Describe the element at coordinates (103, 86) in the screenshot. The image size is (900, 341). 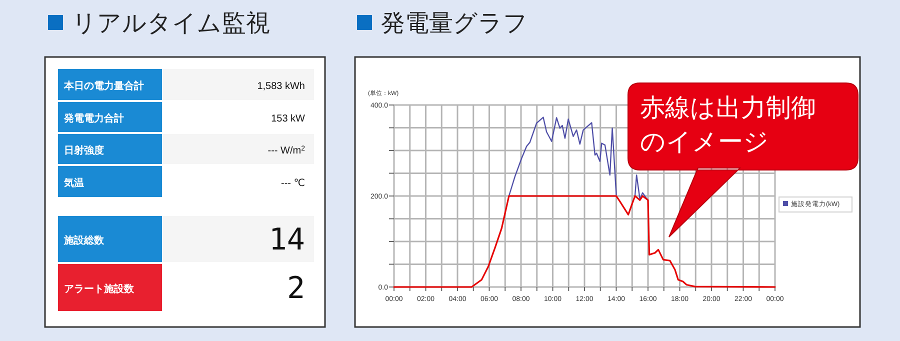
I see `category-label: 本日の電力量合計` at that location.